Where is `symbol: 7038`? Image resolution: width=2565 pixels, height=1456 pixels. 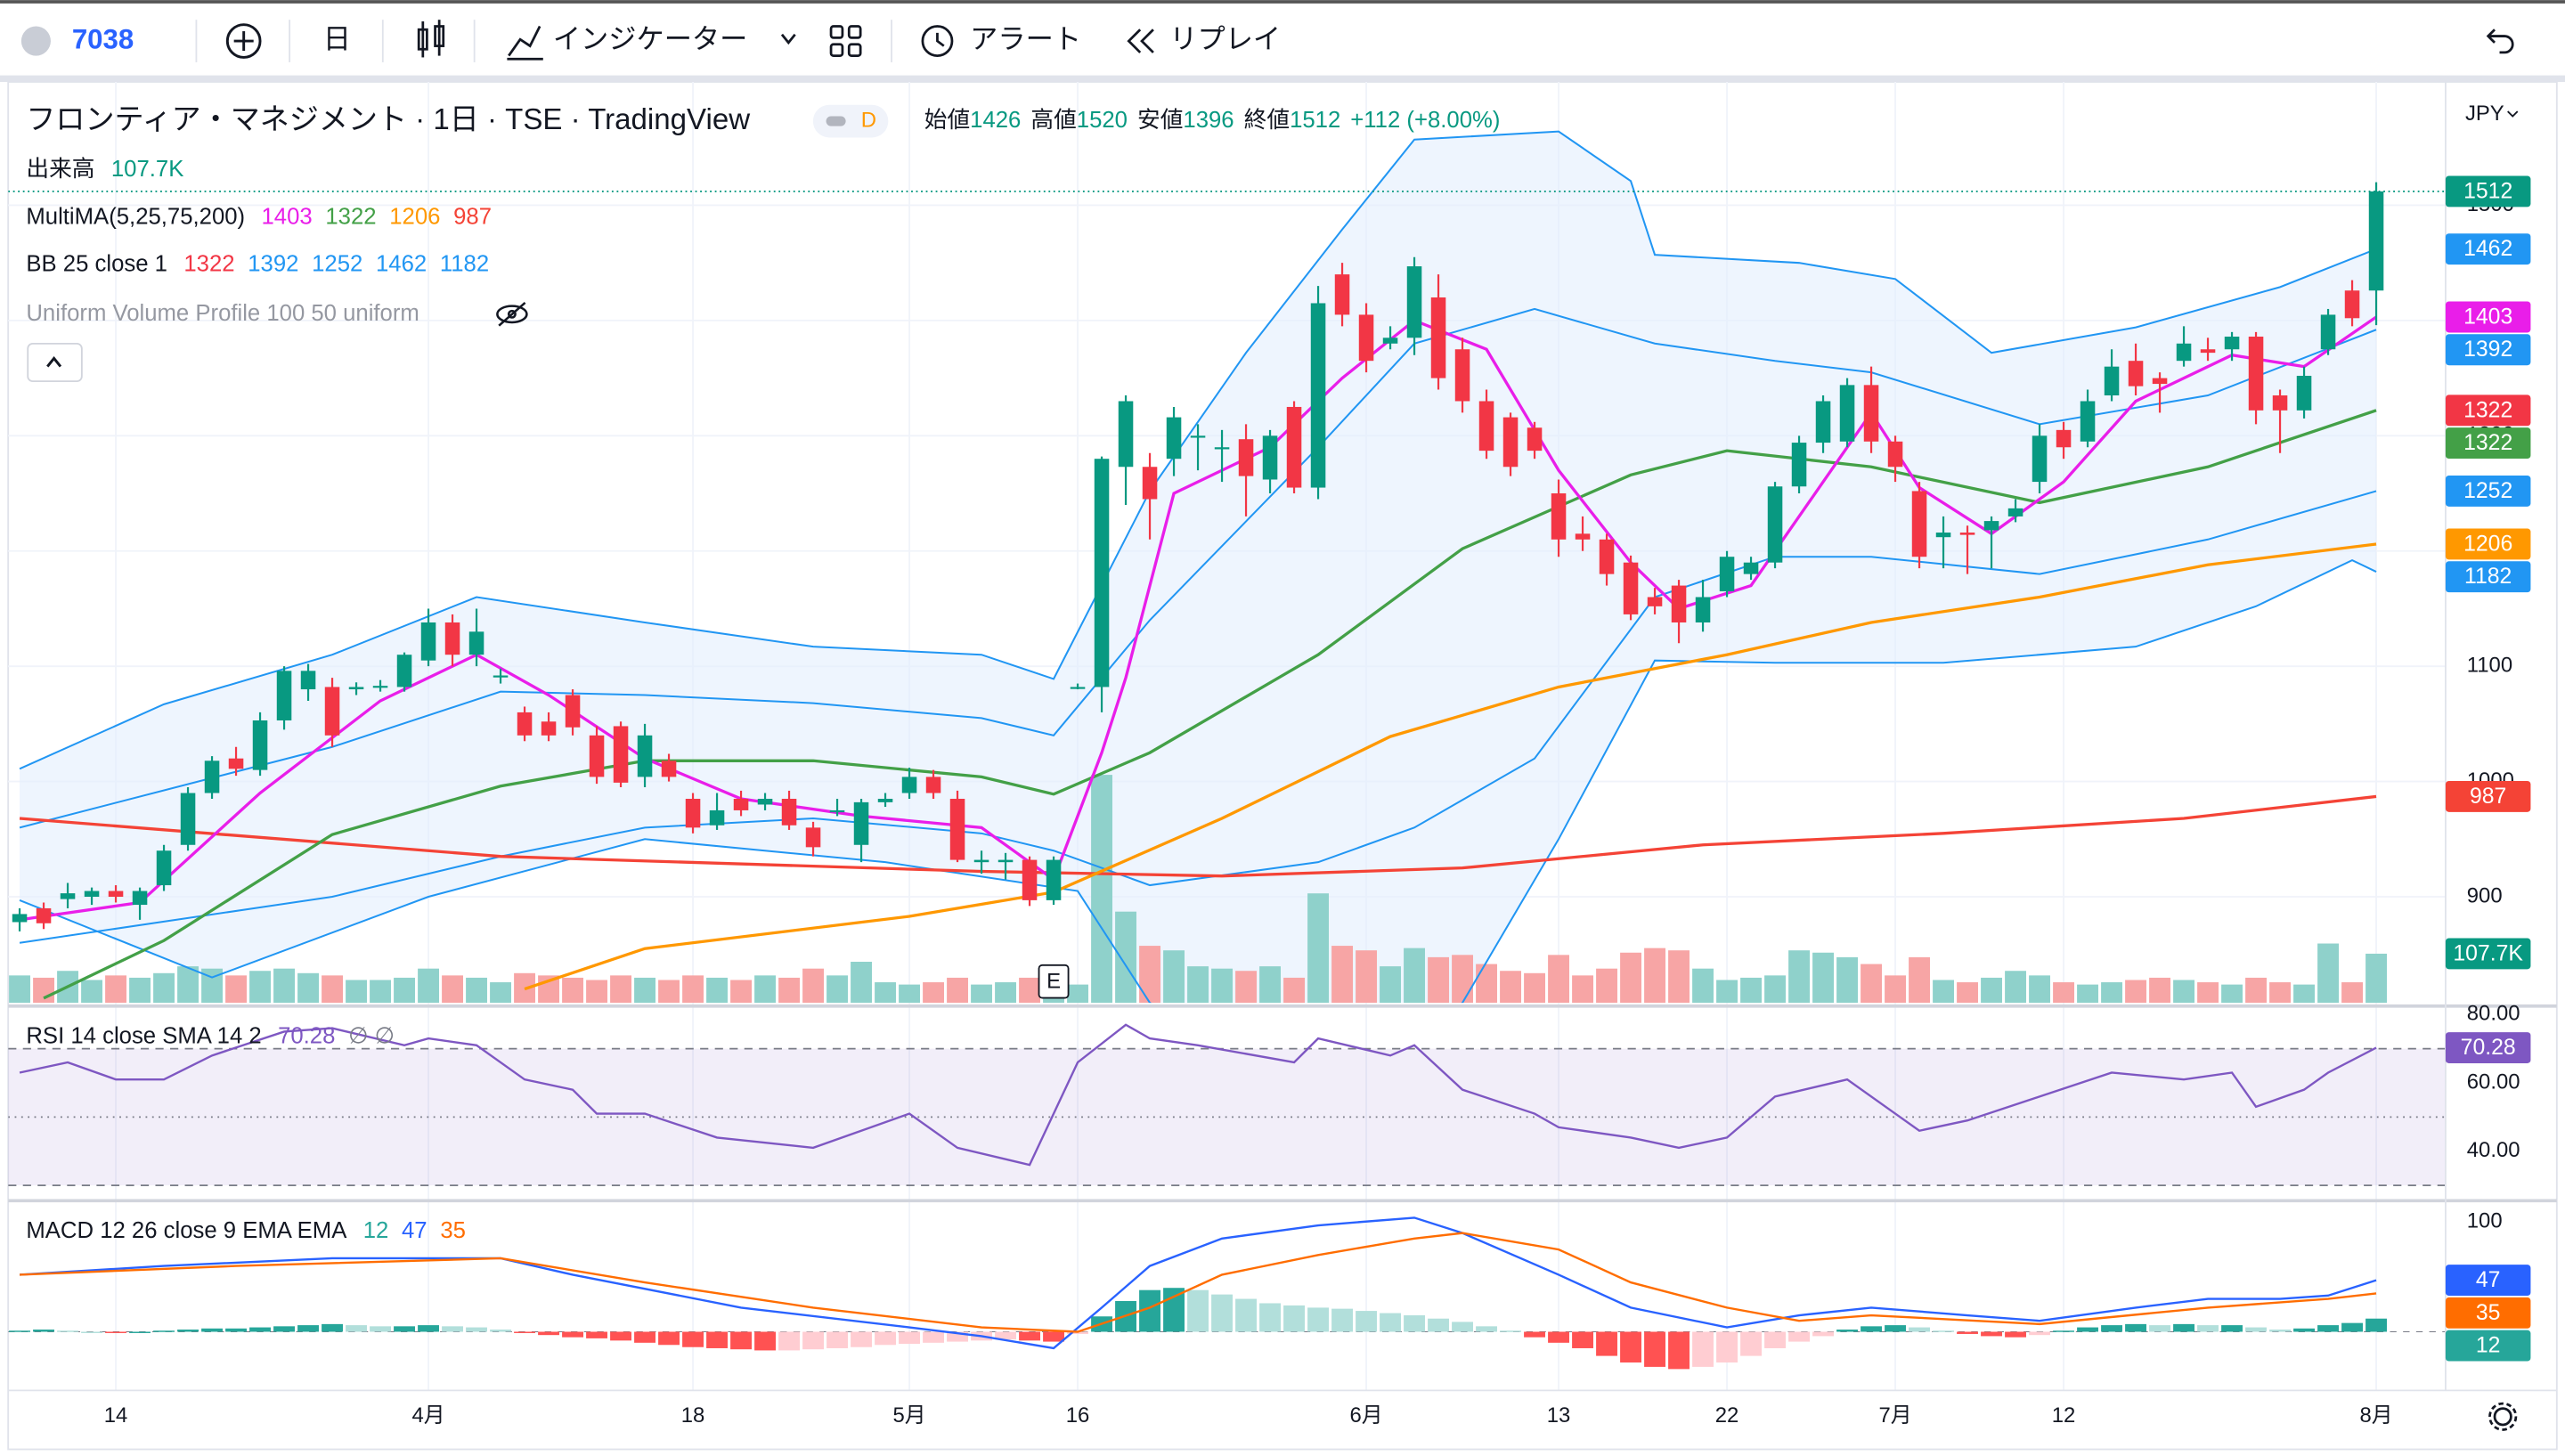
symbol: 7038 is located at coordinates (103, 38).